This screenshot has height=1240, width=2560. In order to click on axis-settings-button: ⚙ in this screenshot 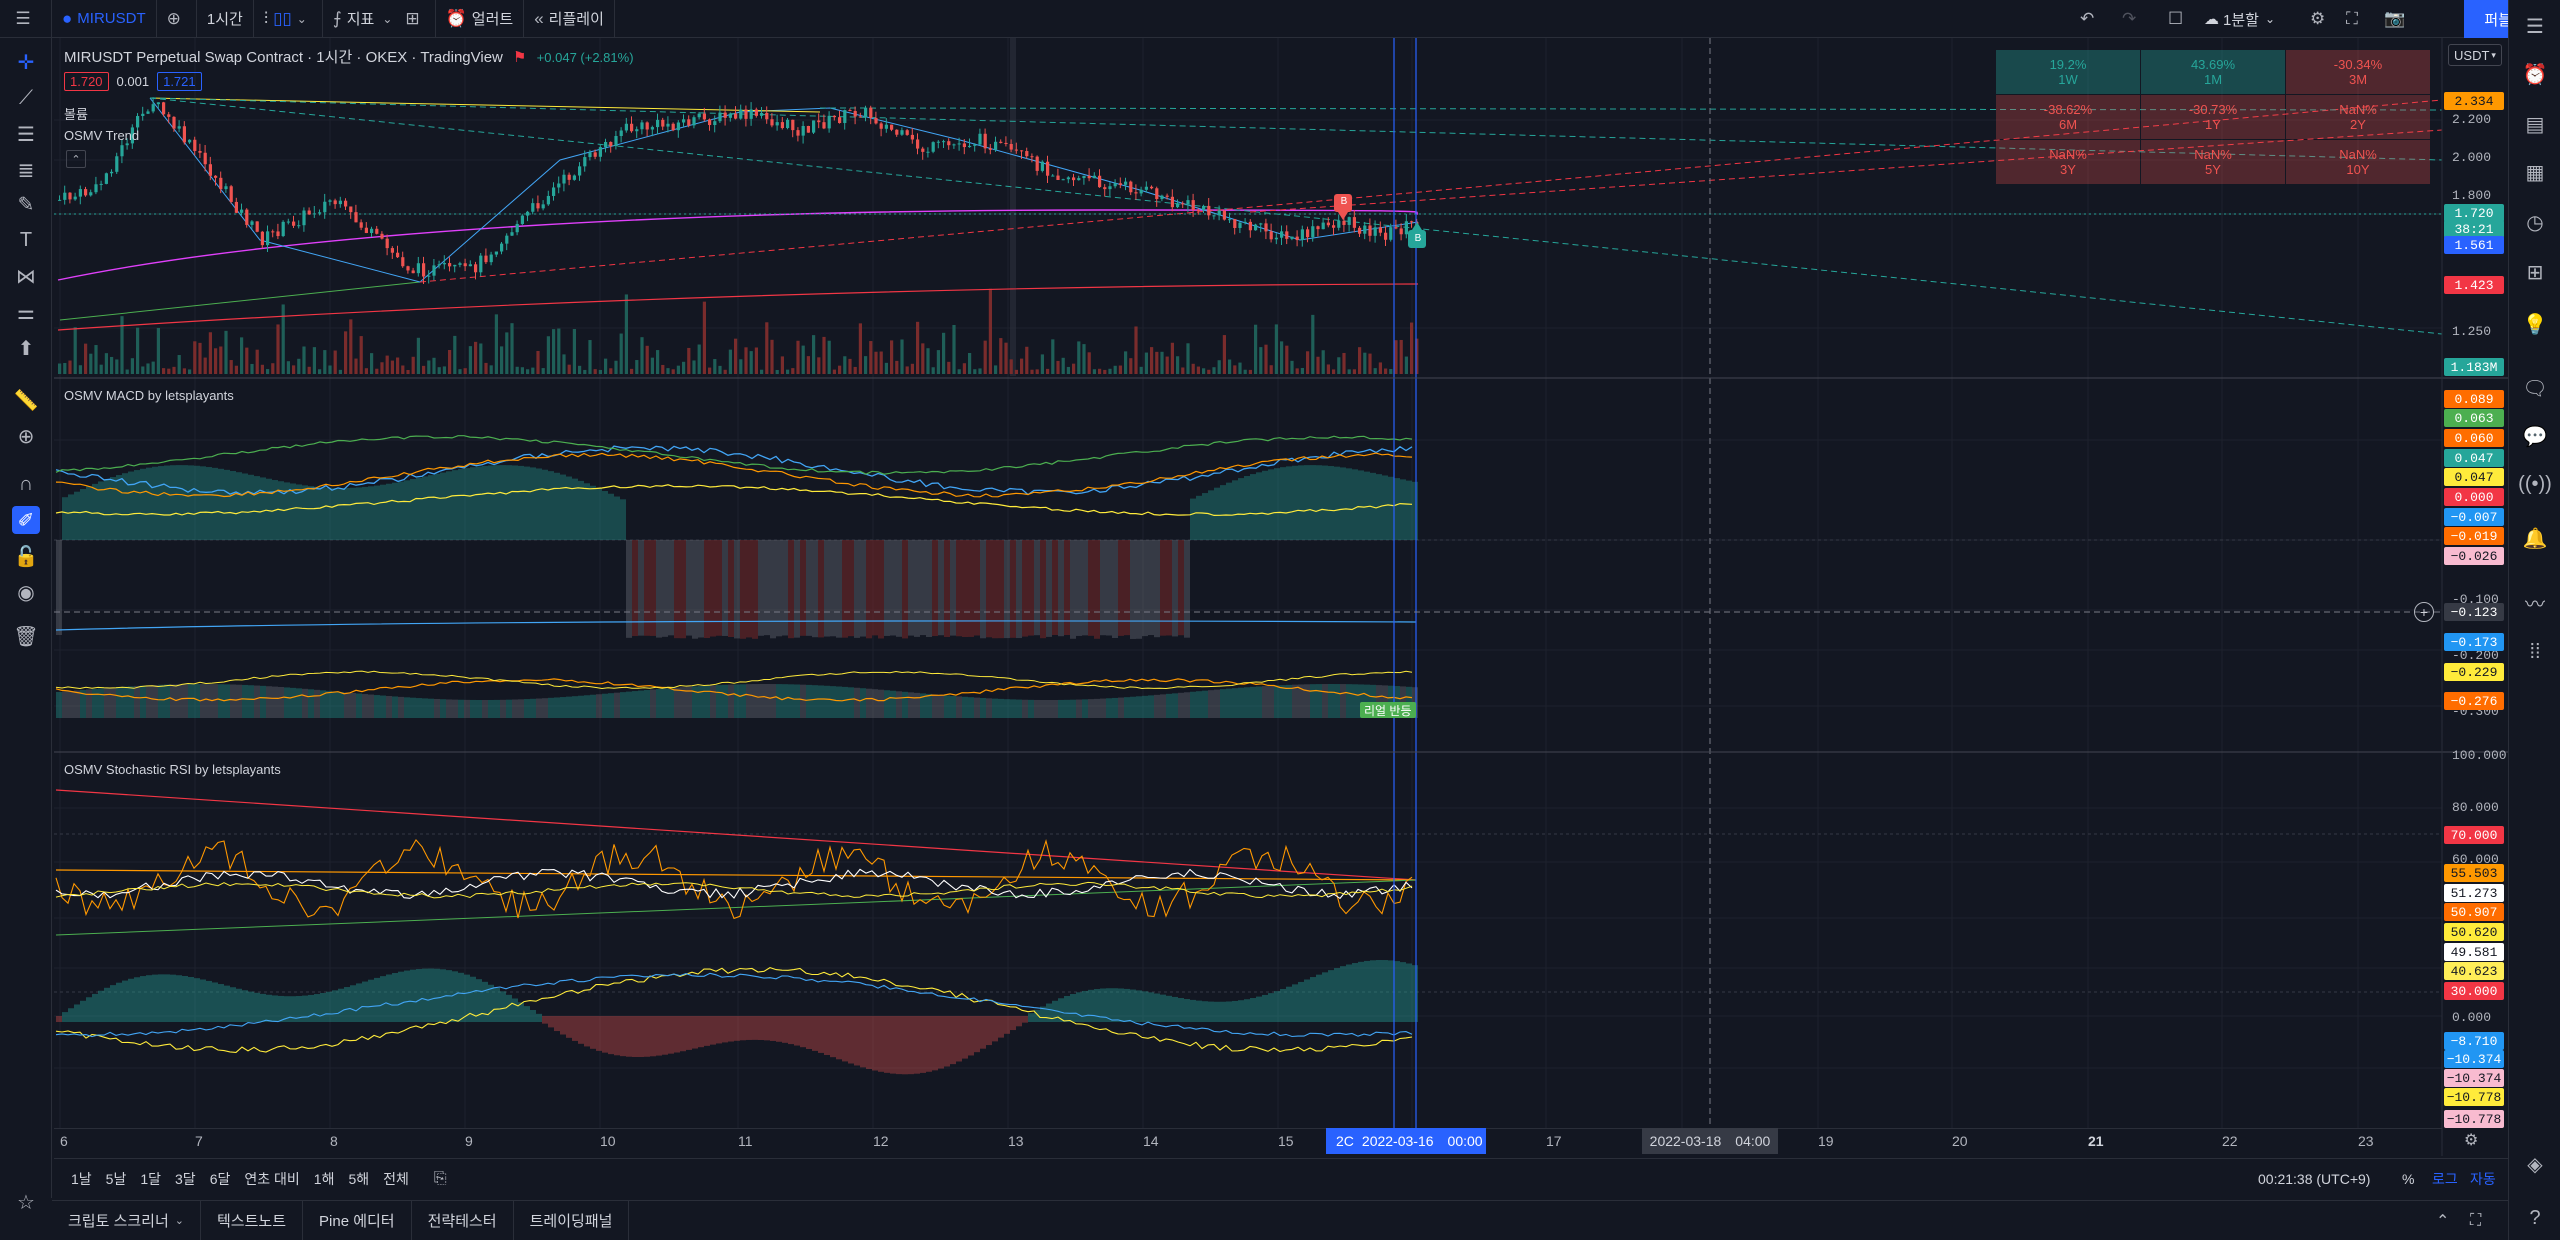, I will do `click(2471, 1140)`.